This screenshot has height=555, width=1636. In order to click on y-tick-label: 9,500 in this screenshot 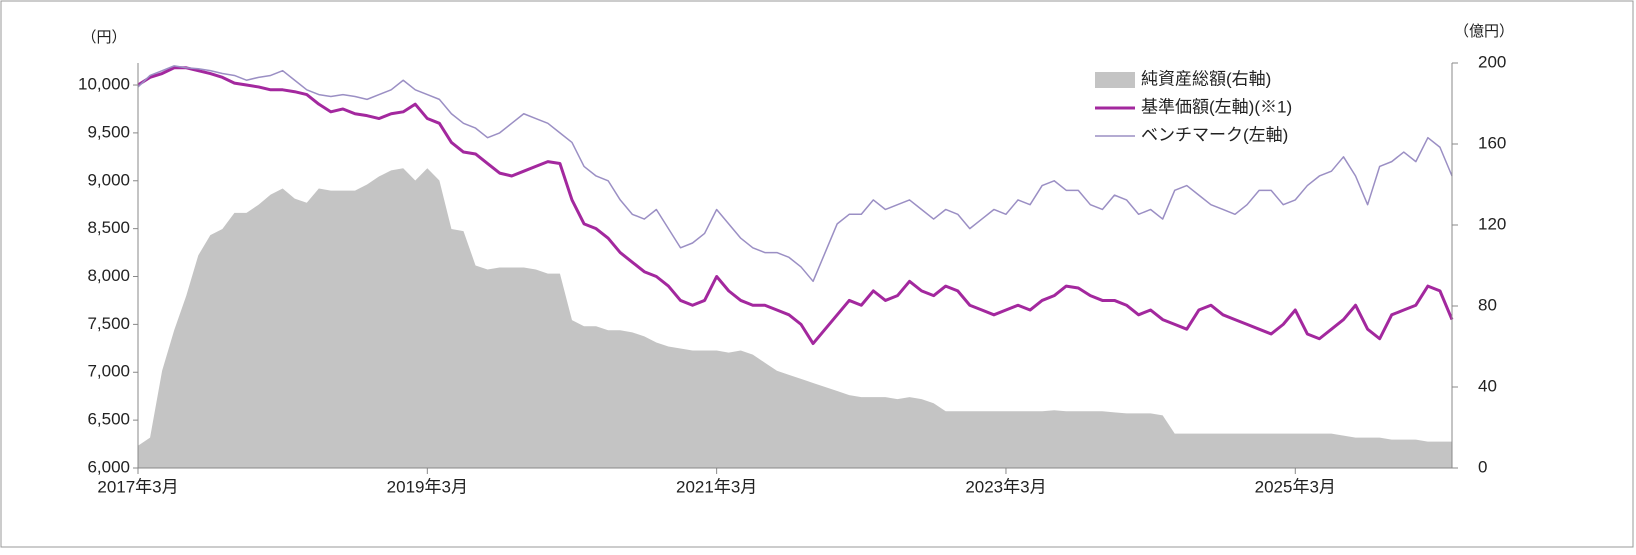, I will do `click(108, 131)`.